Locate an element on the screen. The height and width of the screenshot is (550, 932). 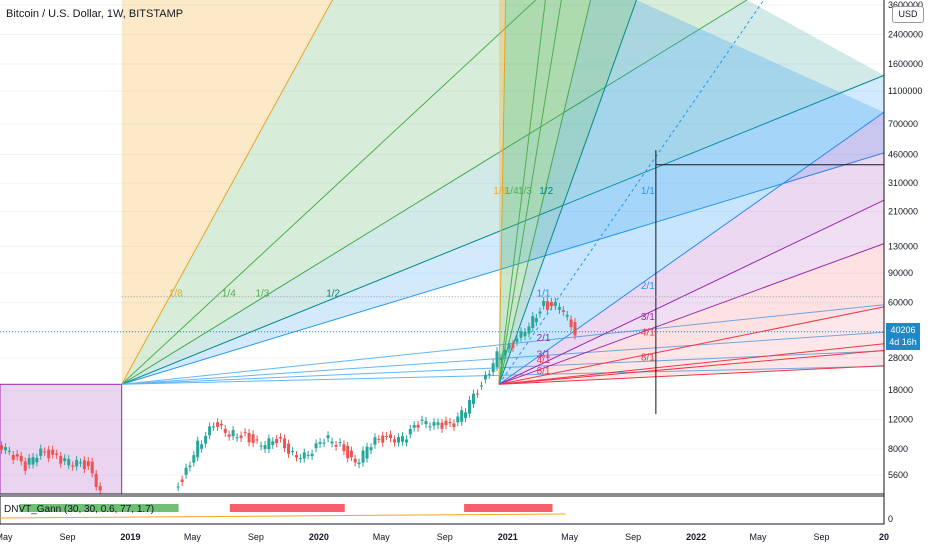
gann-fan-1-low-line is located at coordinates (503, 344).